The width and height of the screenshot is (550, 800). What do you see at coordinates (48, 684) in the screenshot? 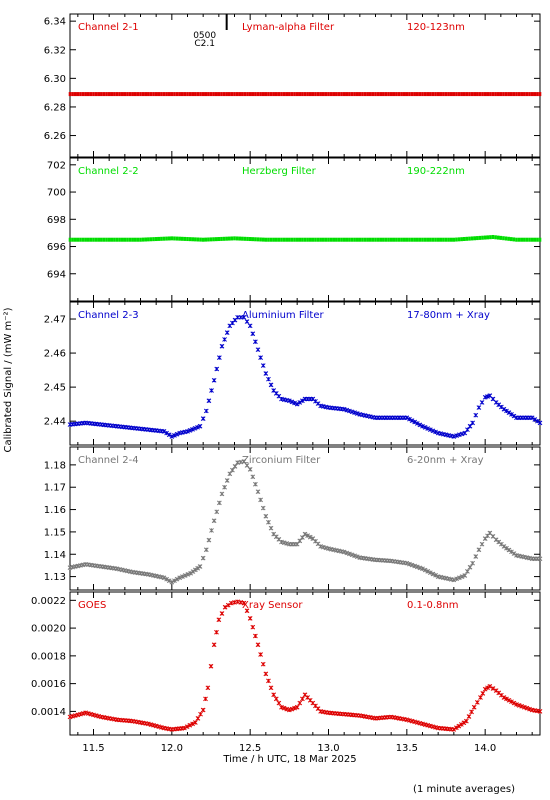
I see `y-tick-label: 0.0016` at bounding box center [48, 684].